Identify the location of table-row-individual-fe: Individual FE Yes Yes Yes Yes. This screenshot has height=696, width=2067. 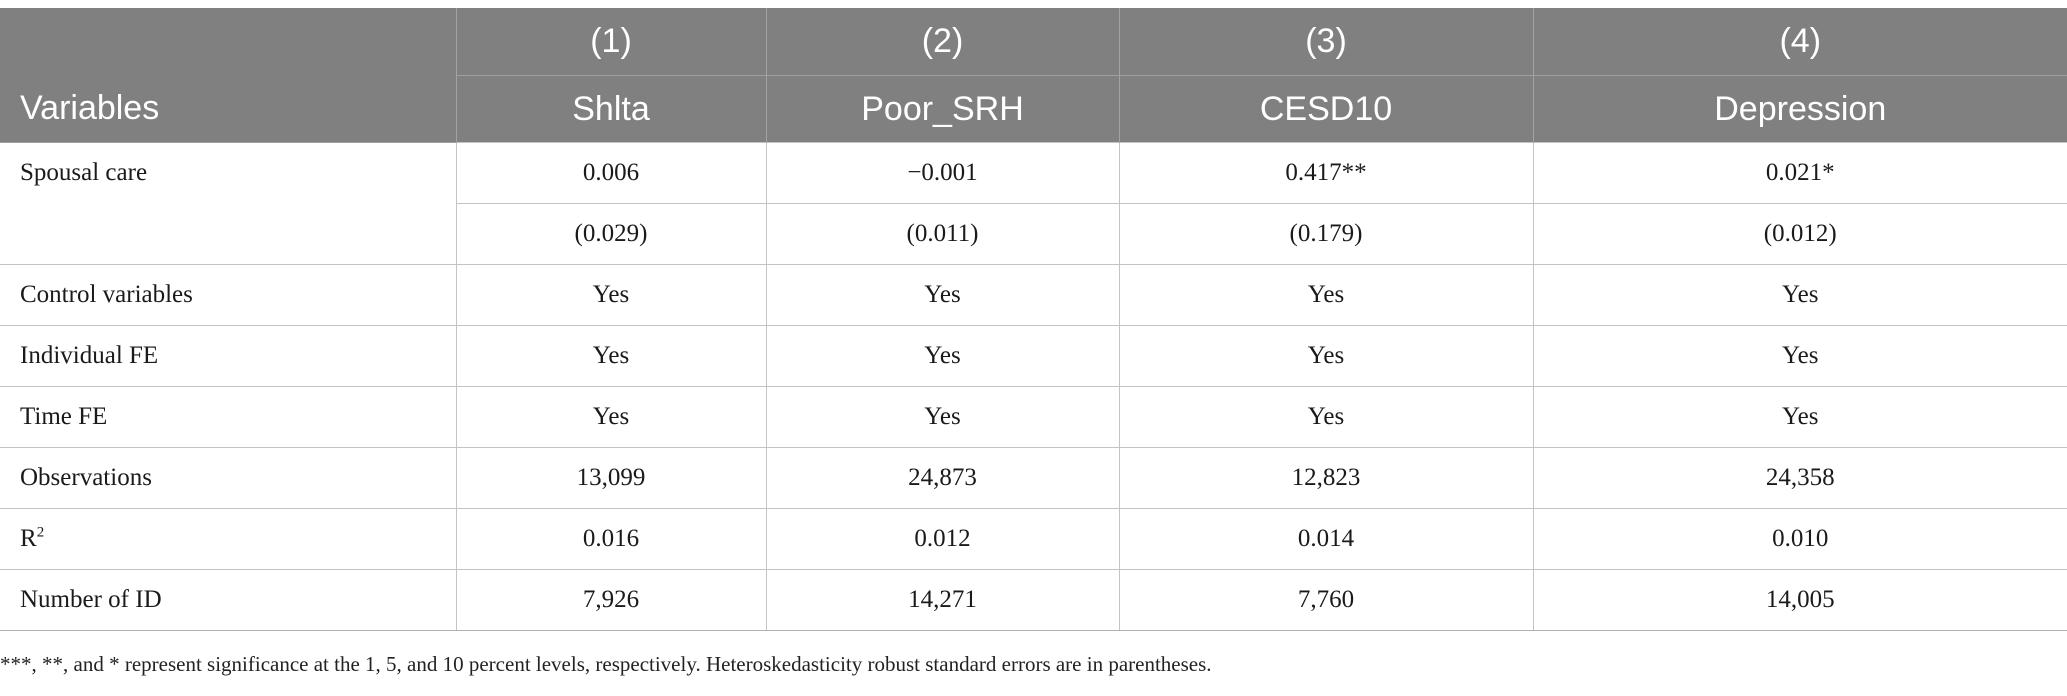
(1033, 356).